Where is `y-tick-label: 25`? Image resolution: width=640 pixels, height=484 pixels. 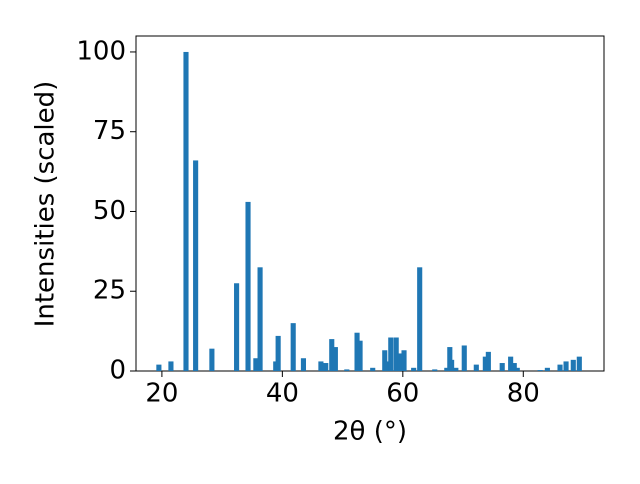 y-tick-label: 25 is located at coordinates (109, 291).